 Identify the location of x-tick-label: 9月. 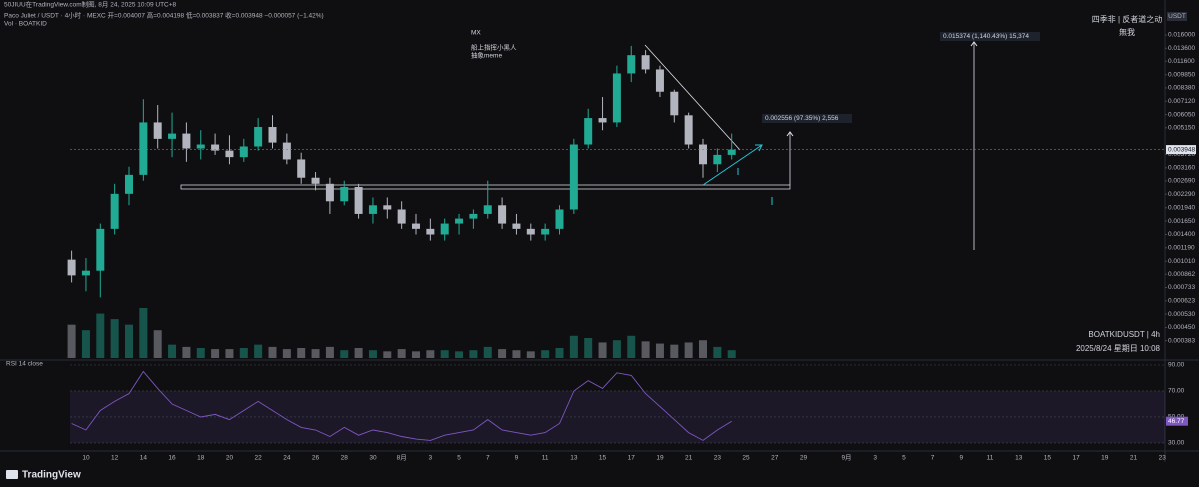
(846, 458).